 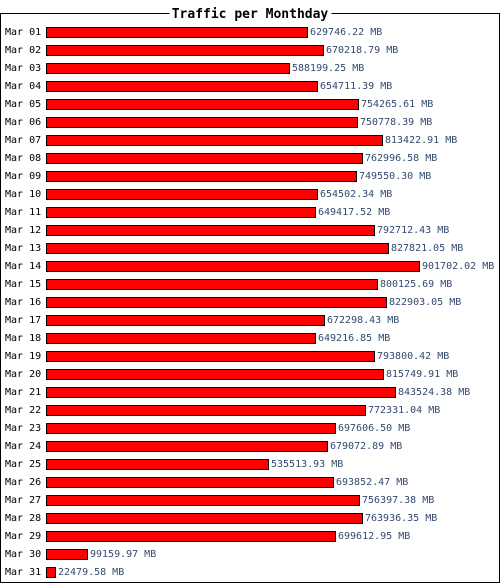 What do you see at coordinates (23, 86) in the screenshot?
I see `day-label: Mar 04` at bounding box center [23, 86].